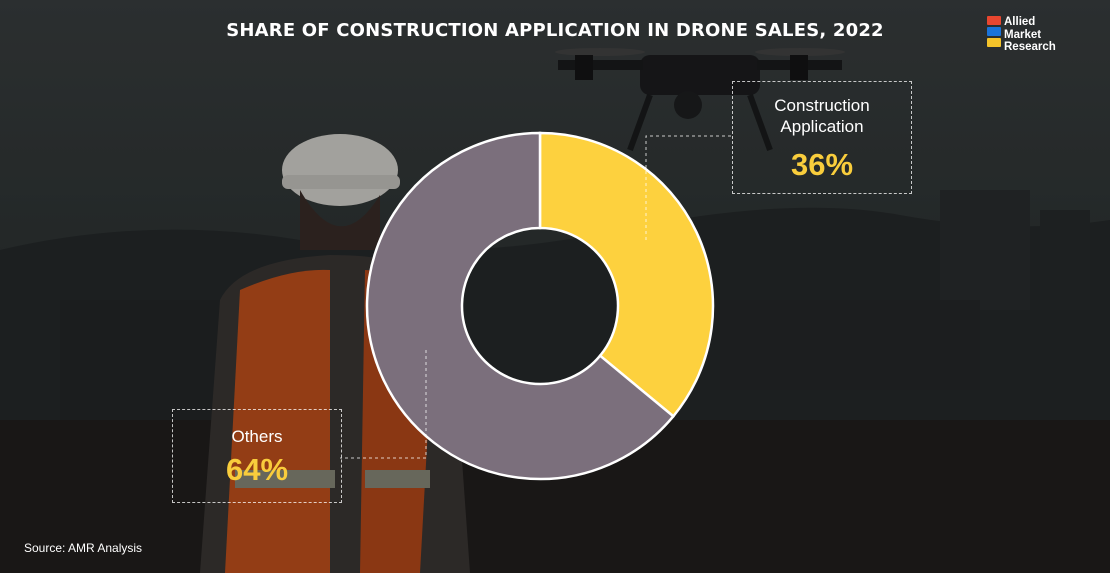  What do you see at coordinates (257, 469) in the screenshot?
I see `value-others: 64%` at bounding box center [257, 469].